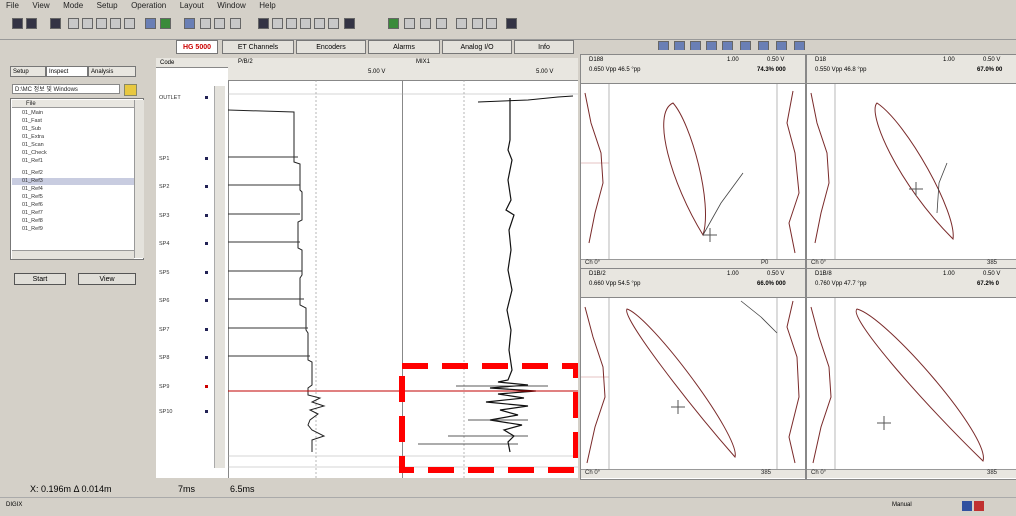 The width and height of the screenshot is (1016, 516). I want to click on cursor-icon, so click(129, 23).